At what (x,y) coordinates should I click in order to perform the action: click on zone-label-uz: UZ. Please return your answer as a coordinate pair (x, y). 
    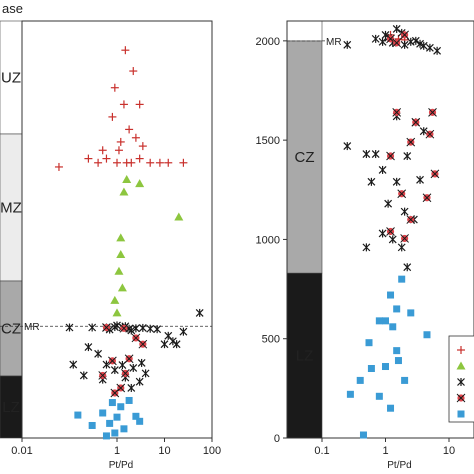
    Looking at the image, I should click on (11, 78).